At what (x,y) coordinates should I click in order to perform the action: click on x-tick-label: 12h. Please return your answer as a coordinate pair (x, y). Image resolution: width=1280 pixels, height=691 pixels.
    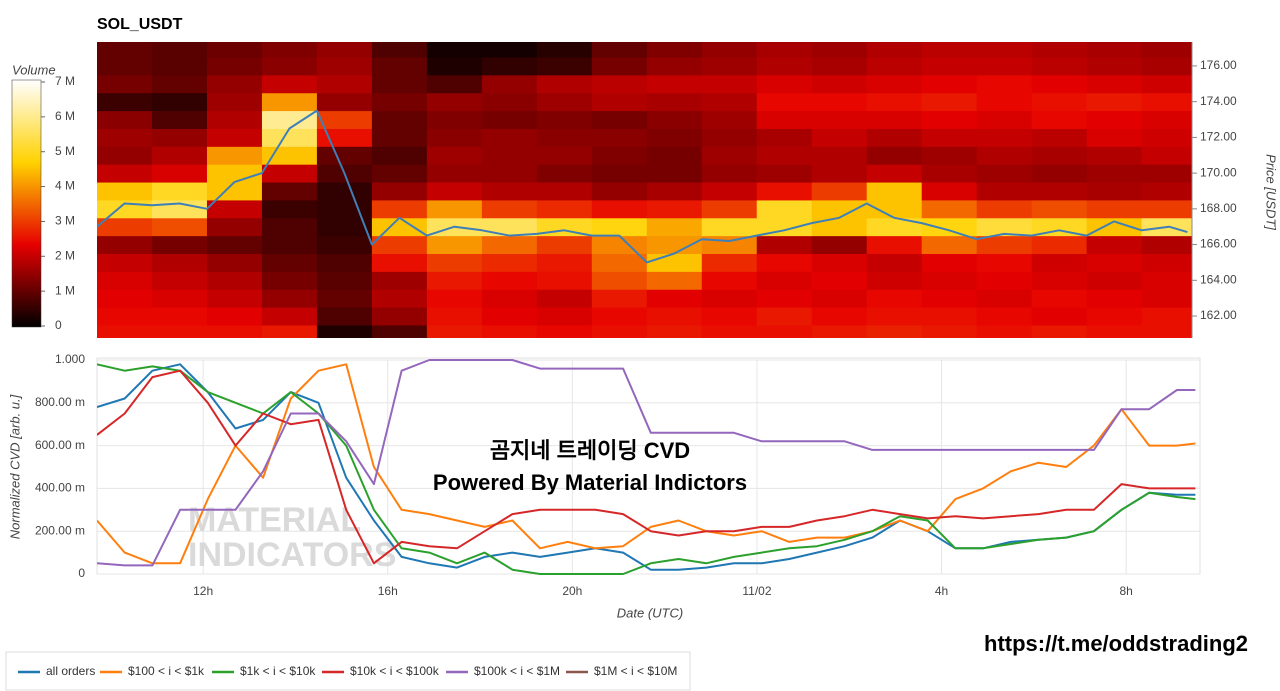
    Looking at the image, I should click on (203, 591).